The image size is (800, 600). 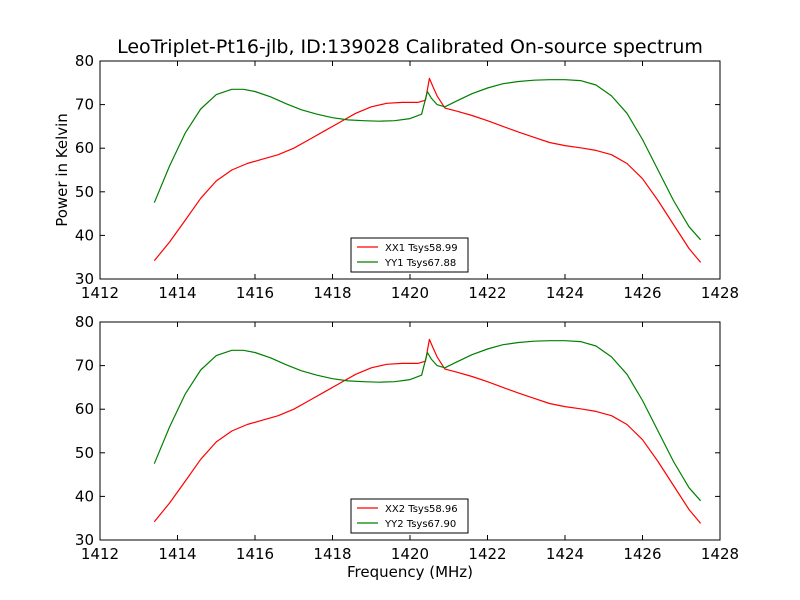 I want to click on legend-entry: YY2 Tsys67.90, so click(x=420, y=524).